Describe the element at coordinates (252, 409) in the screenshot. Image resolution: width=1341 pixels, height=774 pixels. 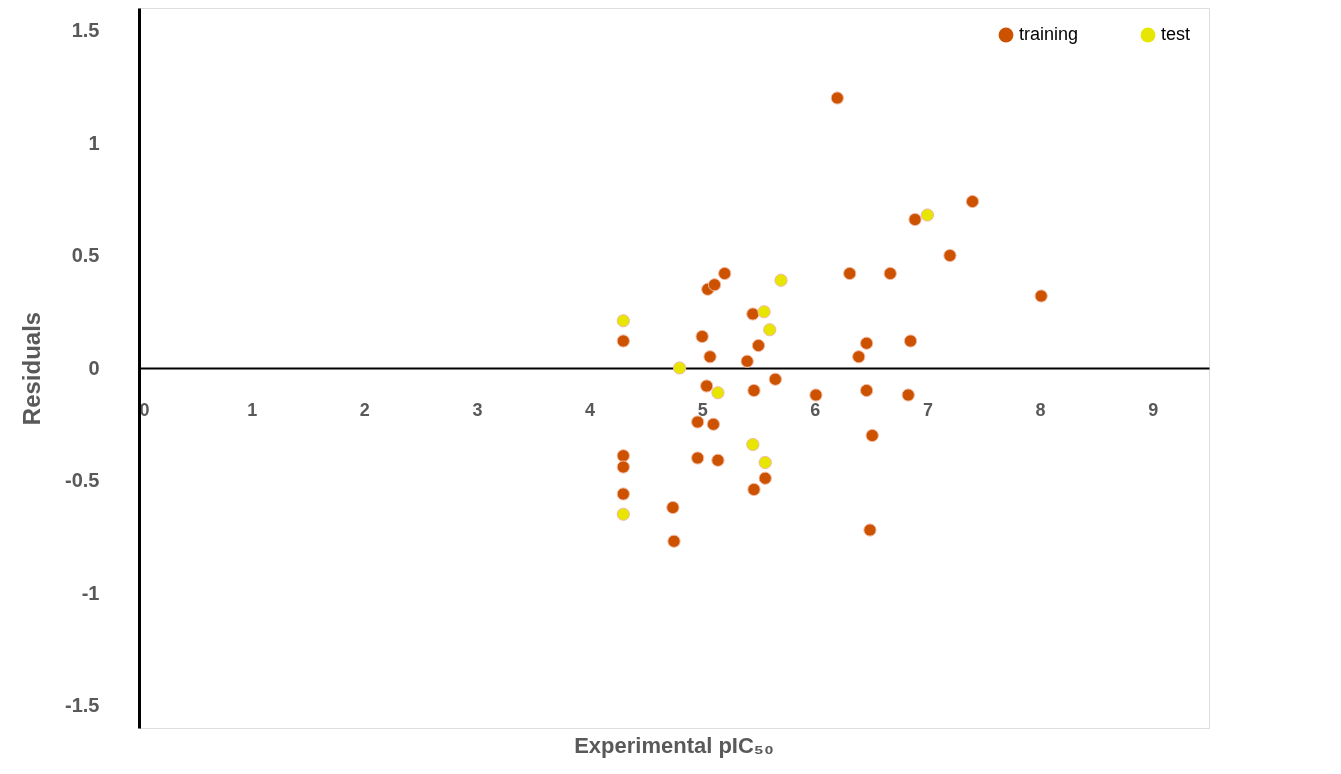
I see `x-tick-label: 1` at that location.